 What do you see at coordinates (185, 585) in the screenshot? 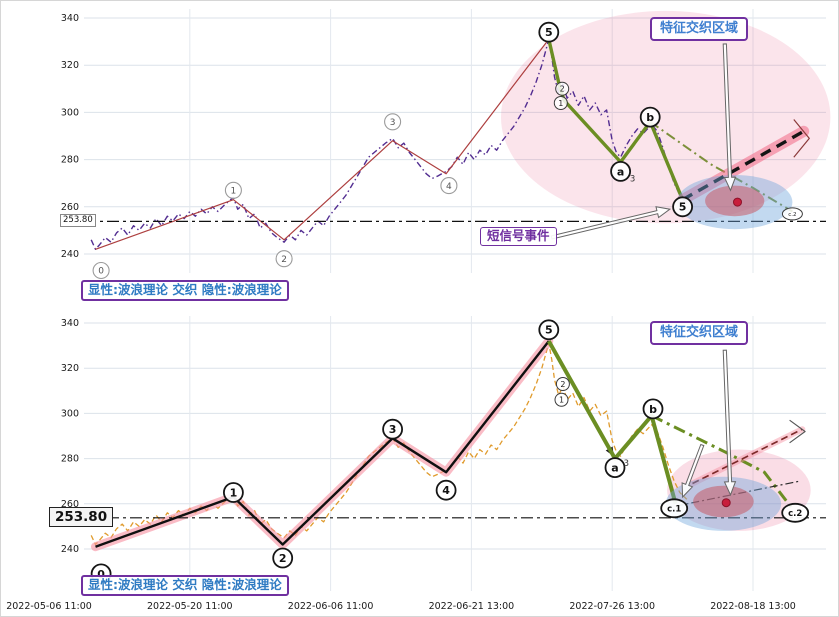
I see `wave-theory-legend-lower: 显性:波浪理论 交织 隐性:波浪理论` at bounding box center [185, 585].